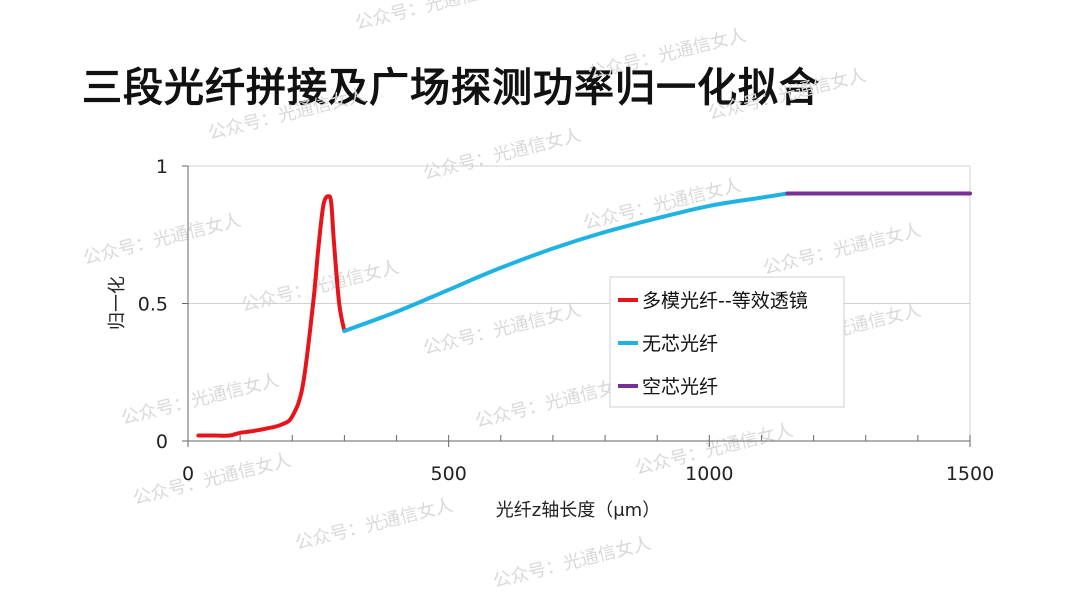 Image resolution: width=1080 pixels, height=607 pixels. I want to click on x-tick-label: 500, so click(449, 474).